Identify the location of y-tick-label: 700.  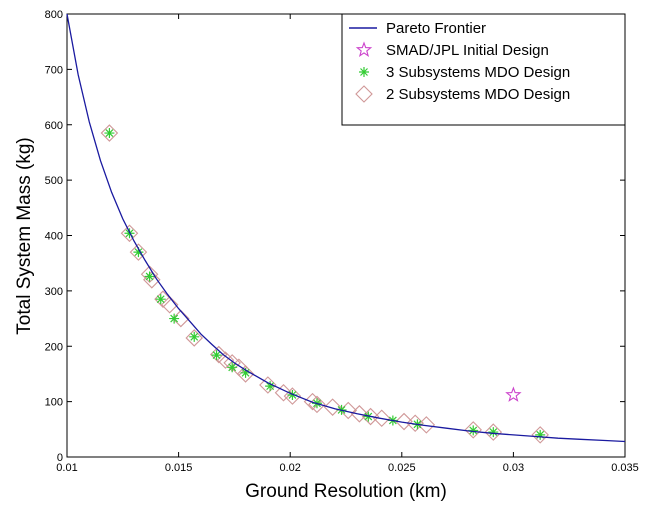
(54, 70).